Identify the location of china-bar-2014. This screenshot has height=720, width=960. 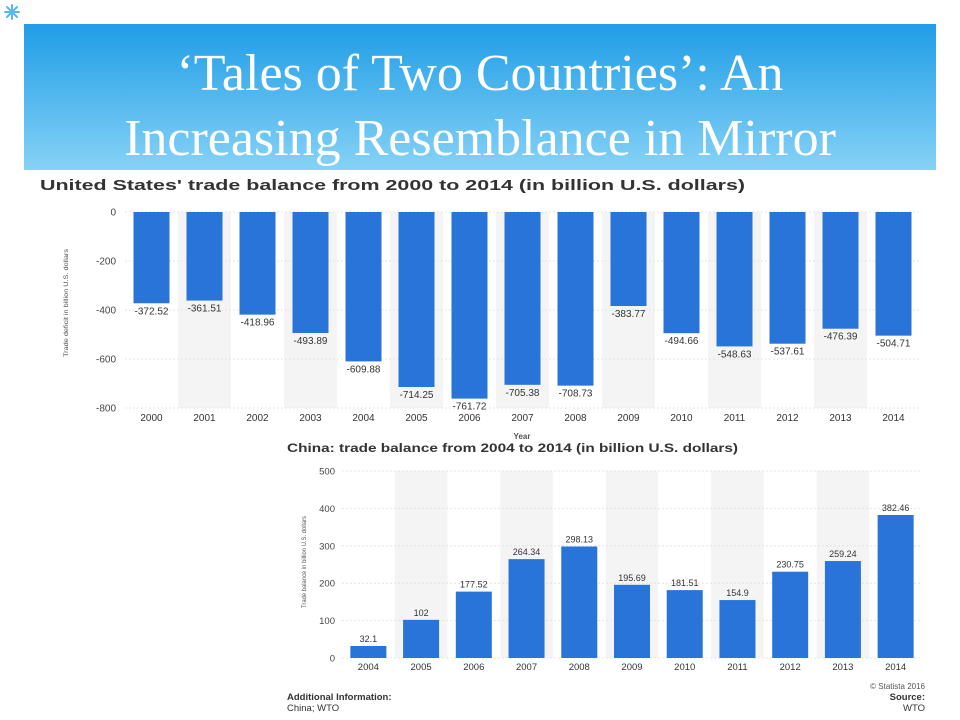
(895, 586).